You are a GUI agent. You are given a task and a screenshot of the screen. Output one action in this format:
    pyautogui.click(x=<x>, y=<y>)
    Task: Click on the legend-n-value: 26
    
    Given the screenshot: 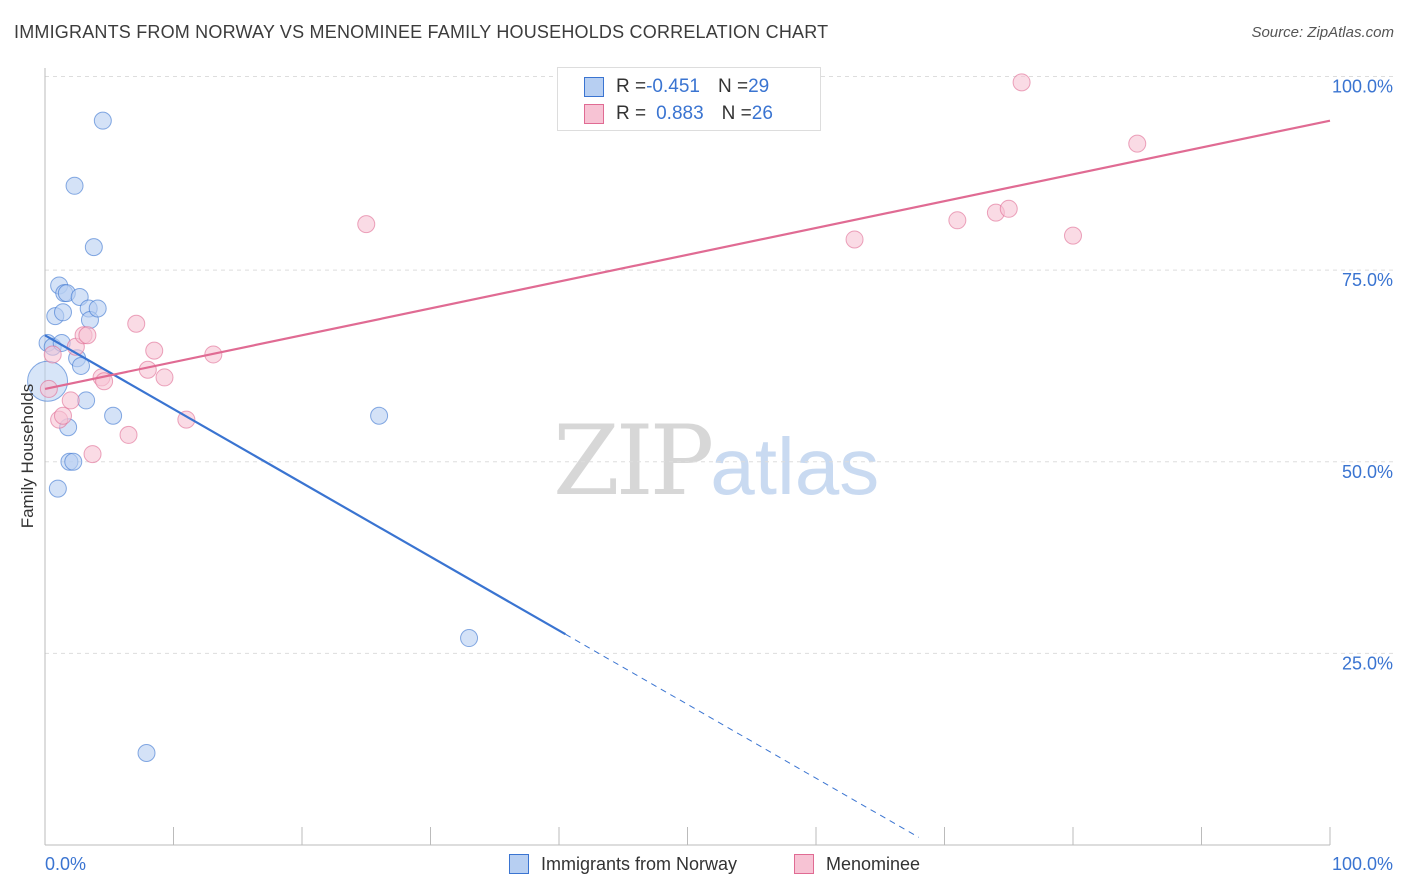 What is the action you would take?
    pyautogui.click(x=762, y=113)
    